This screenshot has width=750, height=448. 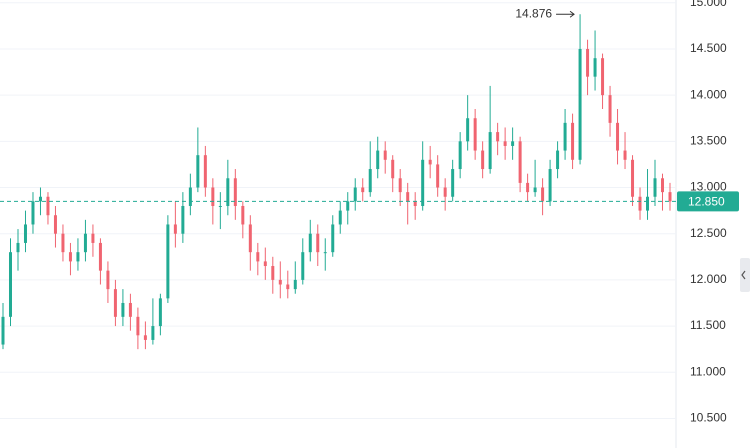 I want to click on y-tick-label: 11.500, so click(x=708, y=325).